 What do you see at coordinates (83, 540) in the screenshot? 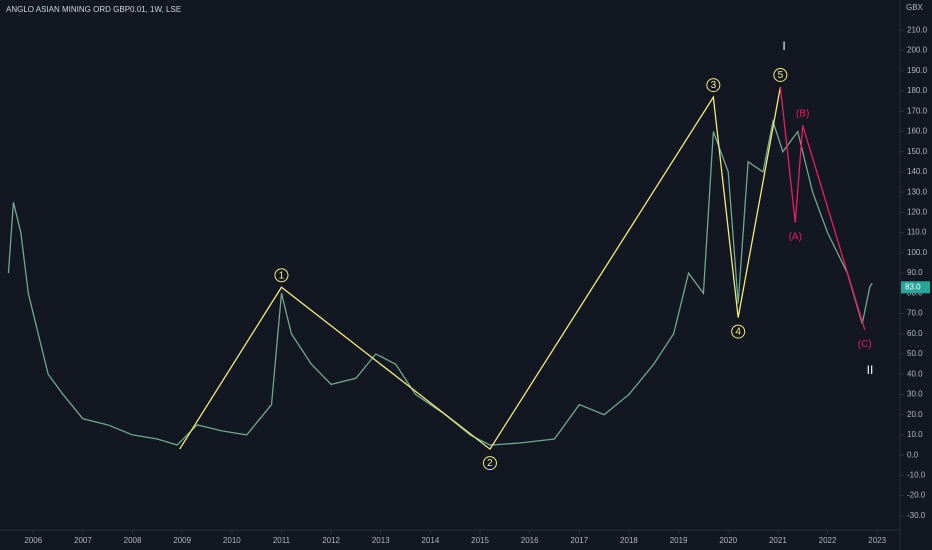
I see `x-tick-label: 2007` at bounding box center [83, 540].